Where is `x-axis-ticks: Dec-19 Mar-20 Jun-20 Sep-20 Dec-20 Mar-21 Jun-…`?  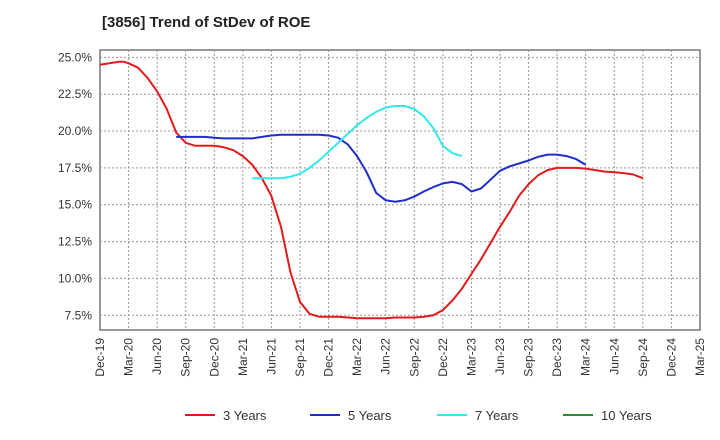
x-axis-ticks: Dec-19 Mar-20 Jun-20 Sep-20 Dec-20 Mar-21 Jun-… is located at coordinates (400, 357).